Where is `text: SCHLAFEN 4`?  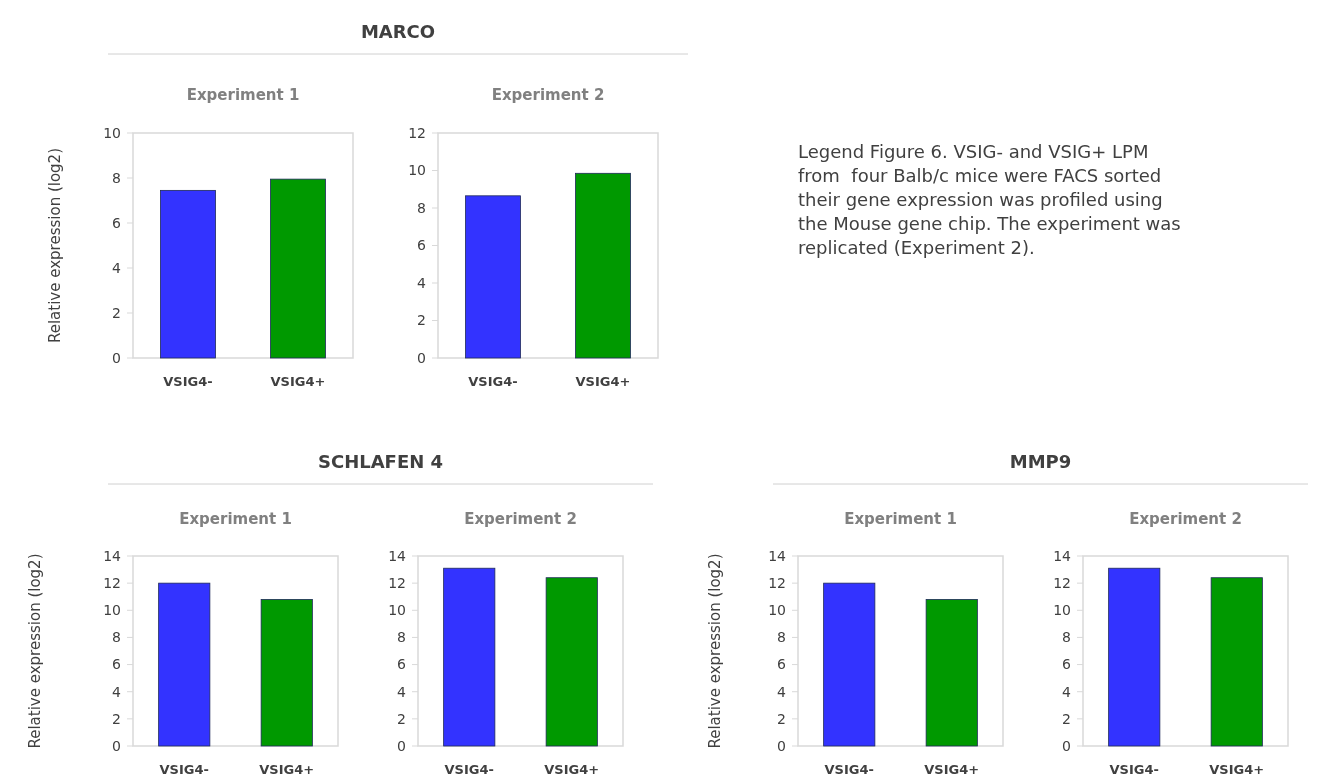
text: SCHLAFEN 4 is located at coordinates (380, 461).